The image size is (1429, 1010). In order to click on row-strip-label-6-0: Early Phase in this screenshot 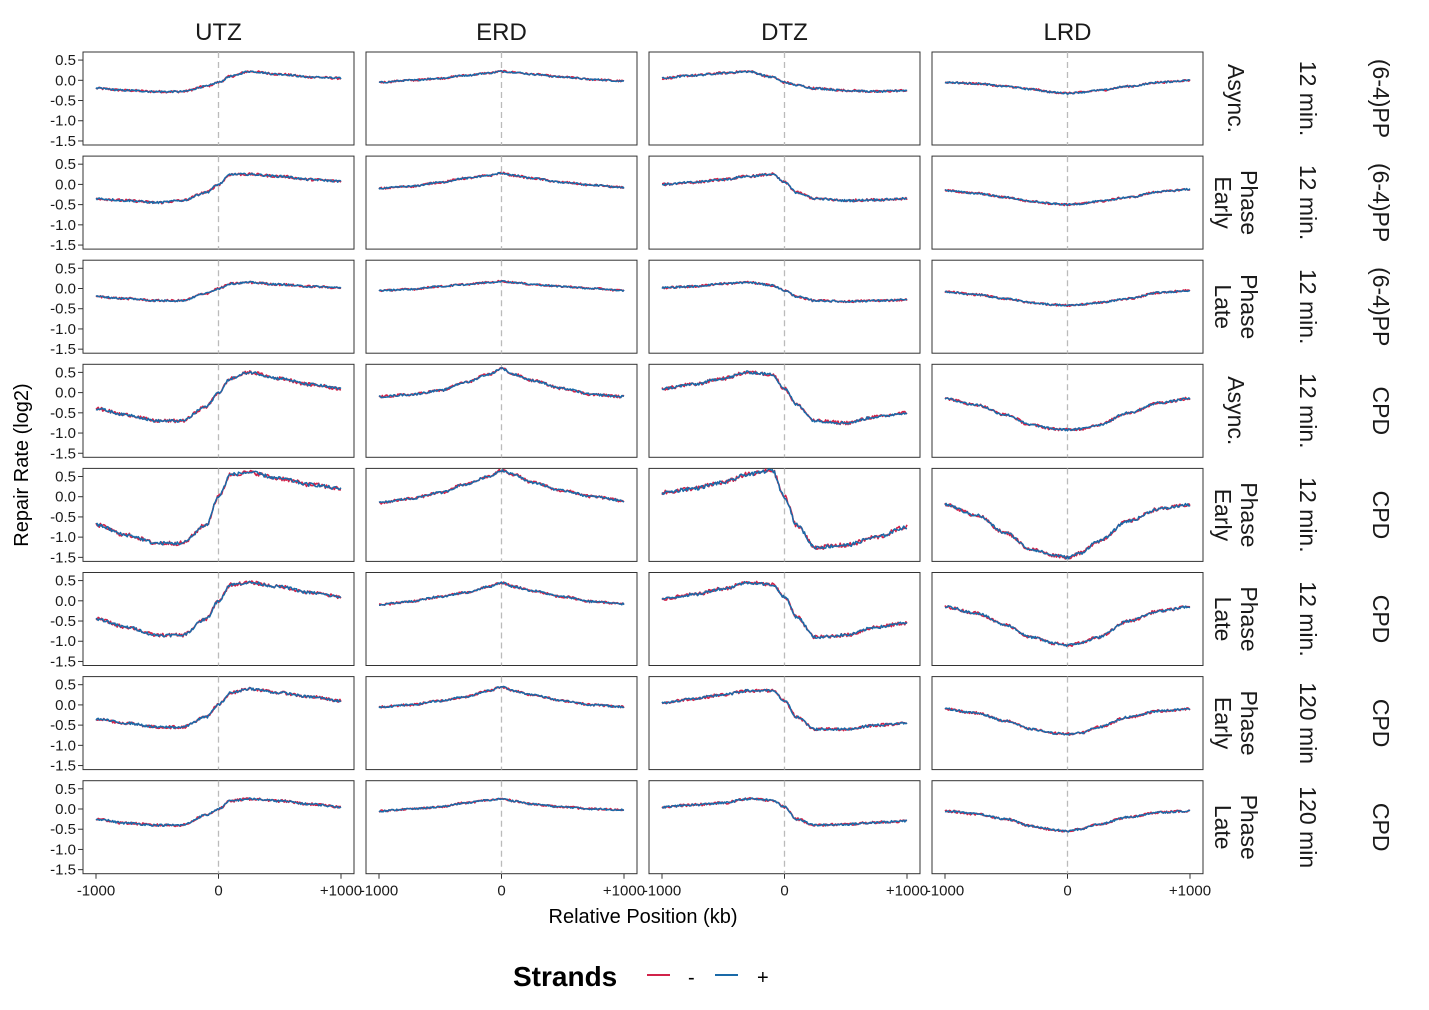, I will do `click(1236, 722)`.